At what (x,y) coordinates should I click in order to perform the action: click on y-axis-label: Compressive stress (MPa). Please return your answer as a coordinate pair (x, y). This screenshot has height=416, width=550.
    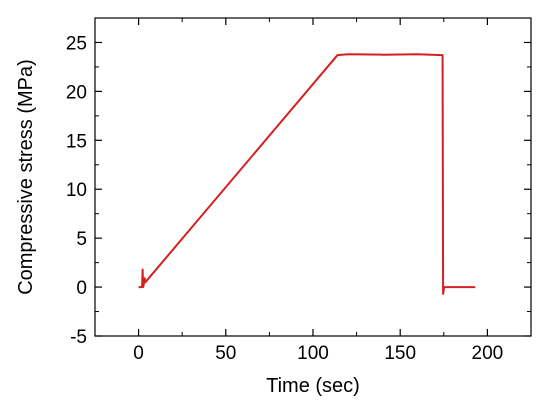
    Looking at the image, I should click on (26, 177).